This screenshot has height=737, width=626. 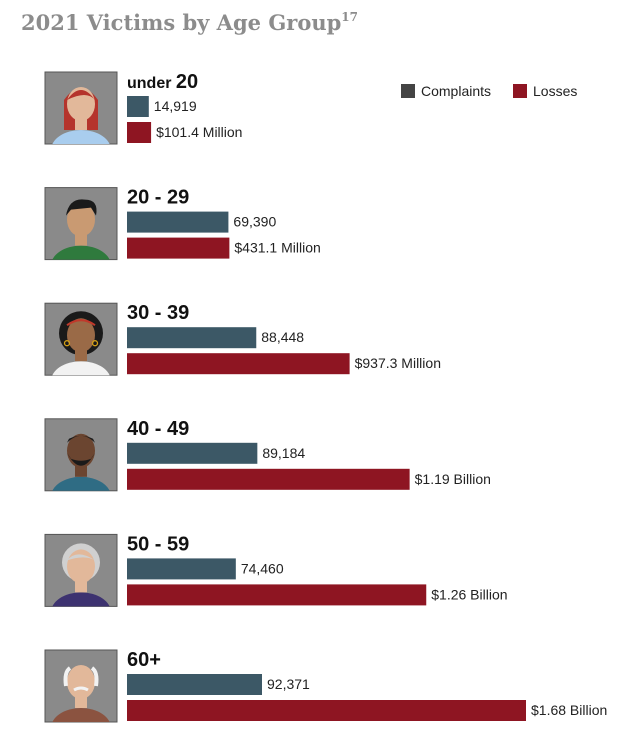 I want to click on age-group-4: 50 - 59 74,460 $1.26 Billion, so click(x=276, y=570).